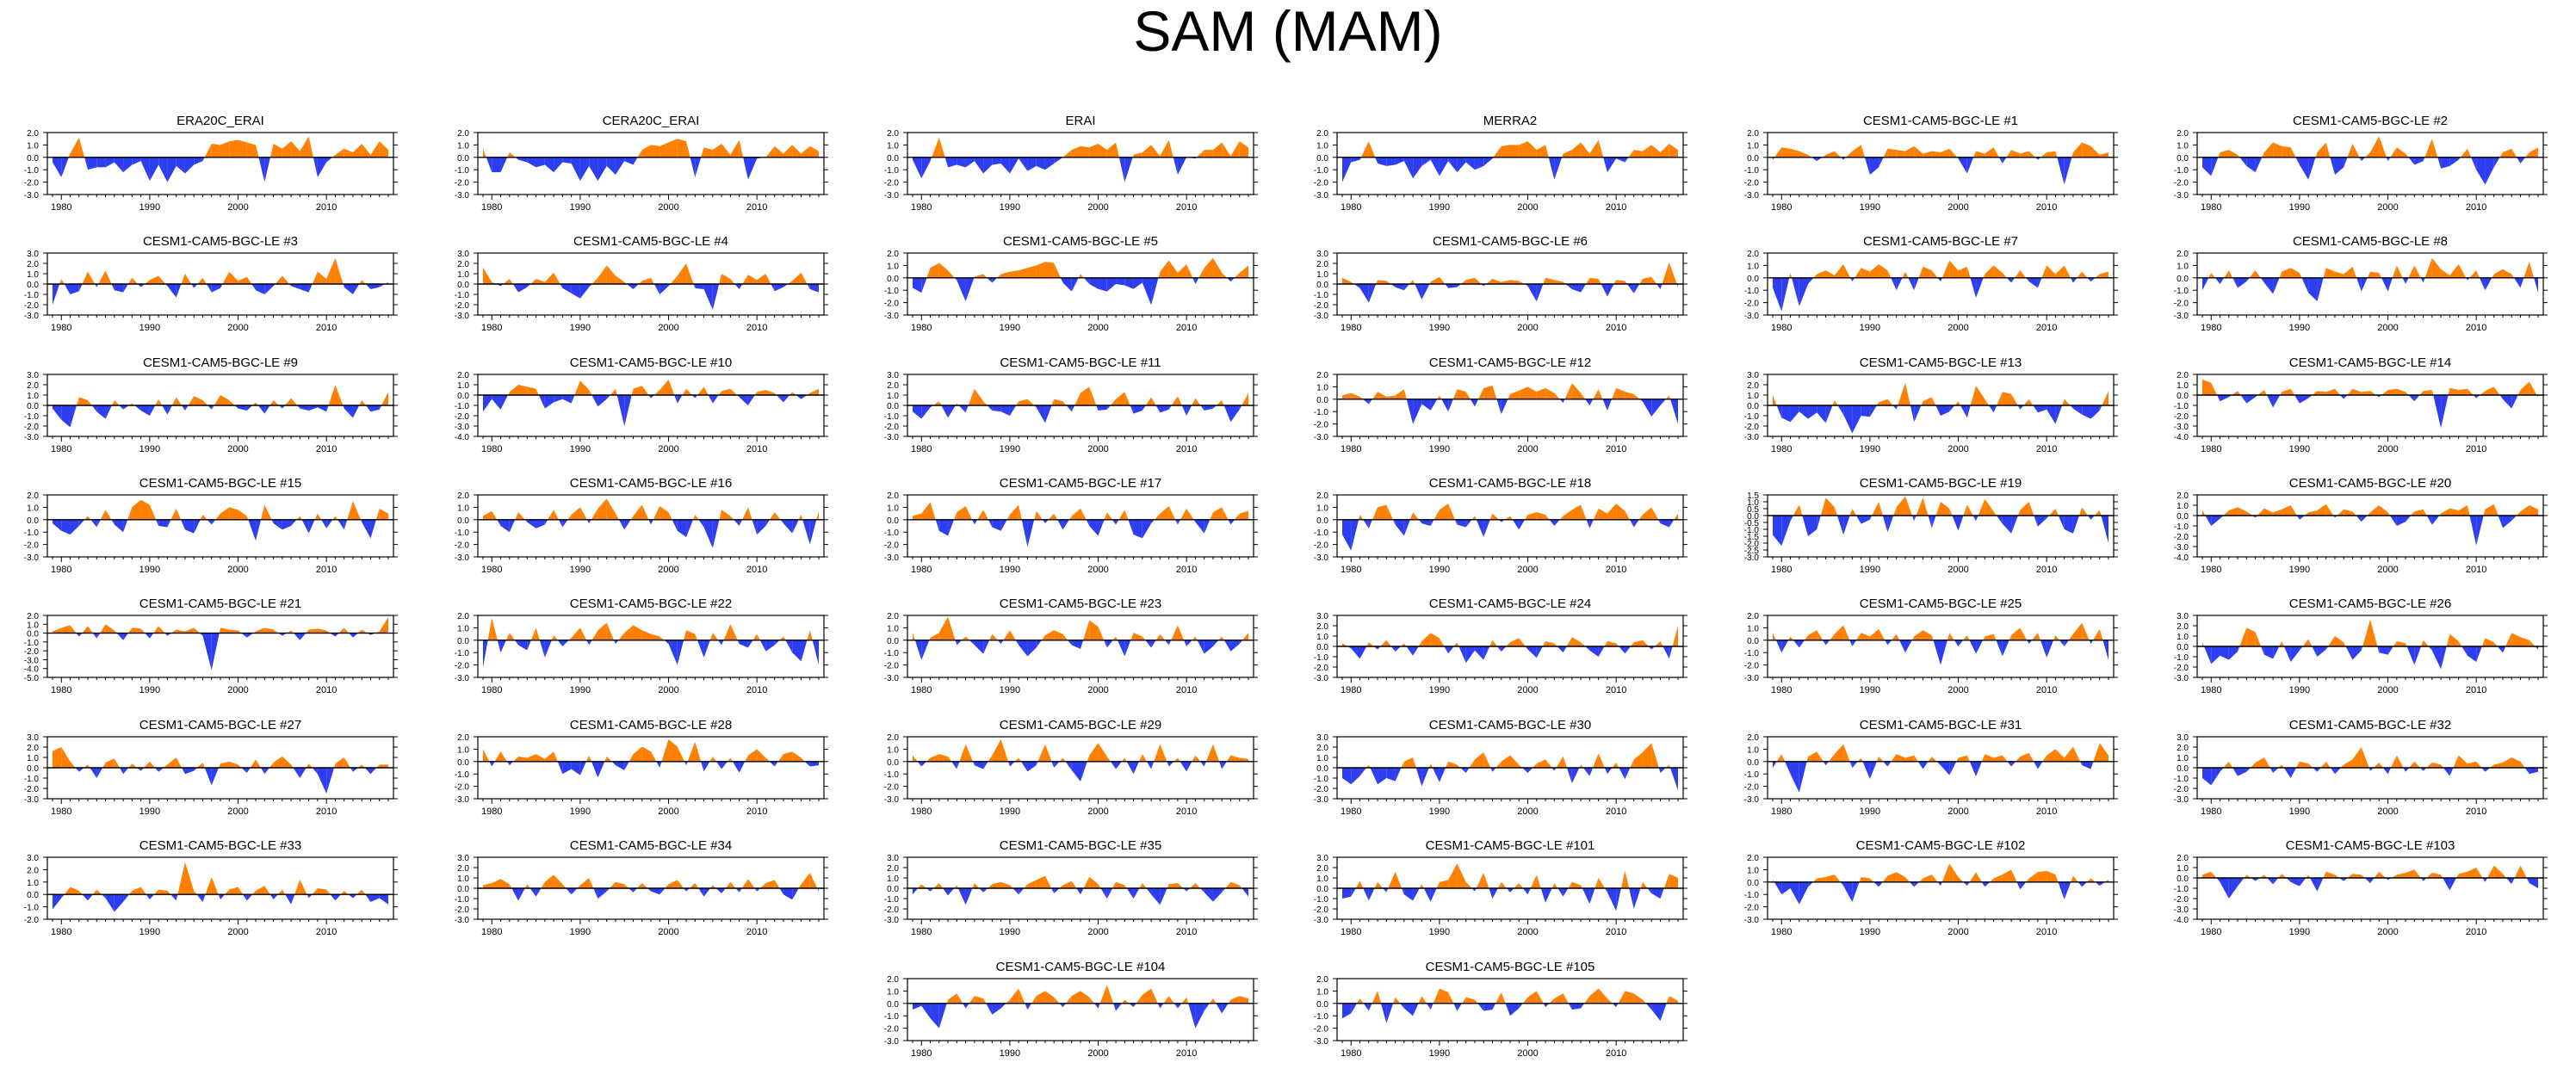 The height and width of the screenshot is (1069, 2576). Describe the element at coordinates (1870, 449) in the screenshot. I see `x-tick-label: 1990` at that location.